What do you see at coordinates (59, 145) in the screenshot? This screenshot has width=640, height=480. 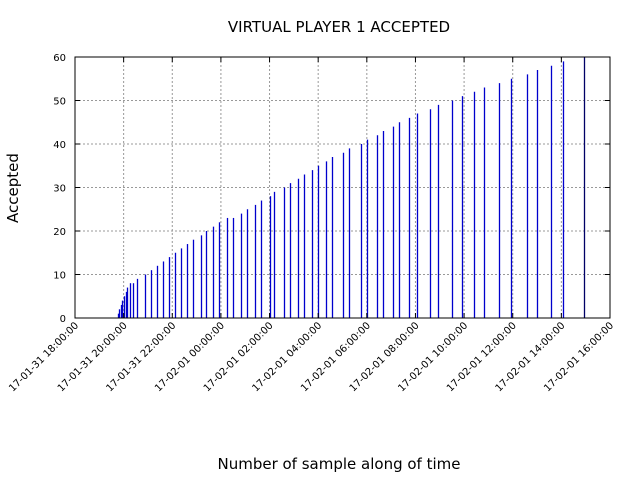 I see `y-tick-label: 40` at bounding box center [59, 145].